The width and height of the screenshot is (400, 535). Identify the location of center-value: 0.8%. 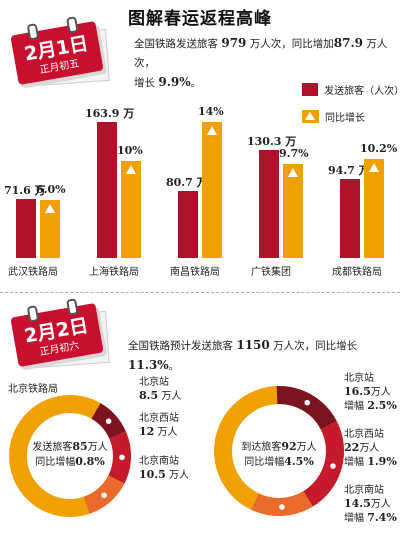
(90, 461).